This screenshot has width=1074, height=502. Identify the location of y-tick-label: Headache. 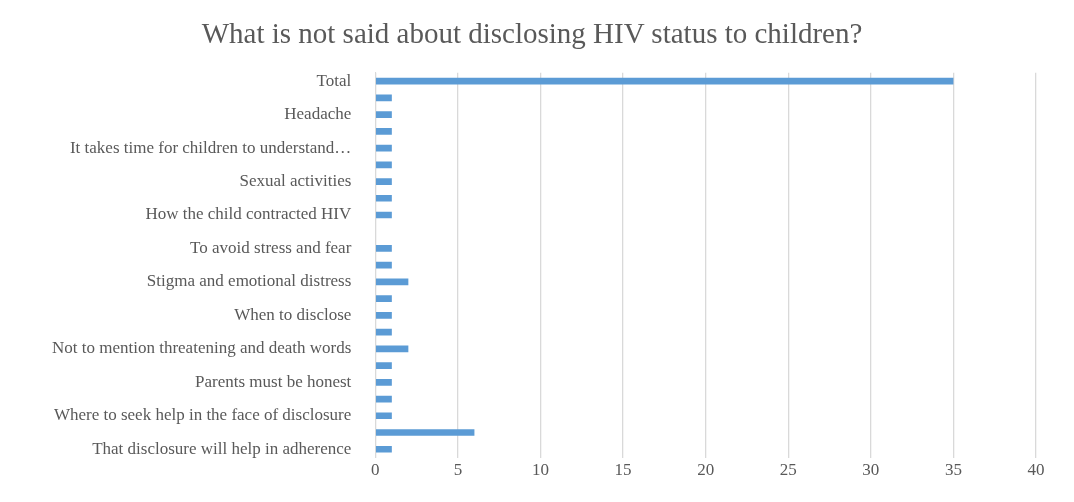
(318, 114).